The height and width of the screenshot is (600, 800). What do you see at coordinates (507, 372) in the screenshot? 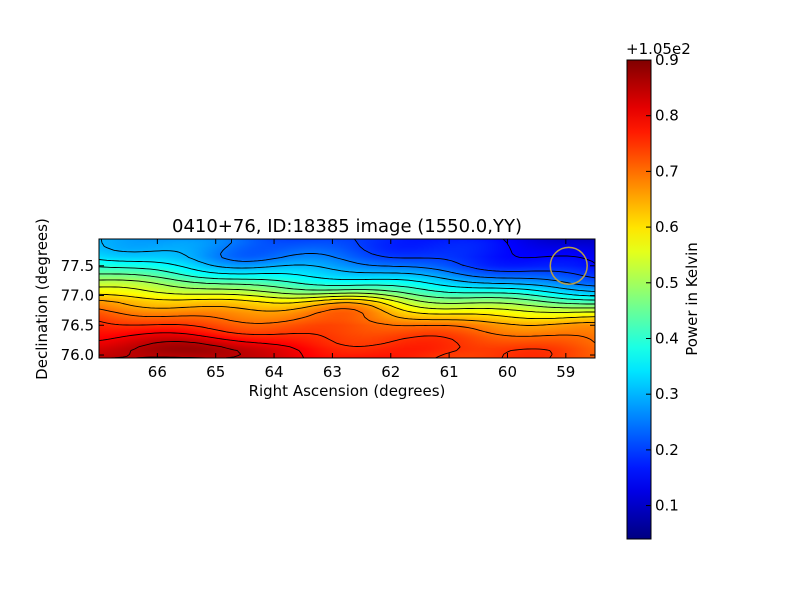
I see `x-tick-label: 60` at bounding box center [507, 372].